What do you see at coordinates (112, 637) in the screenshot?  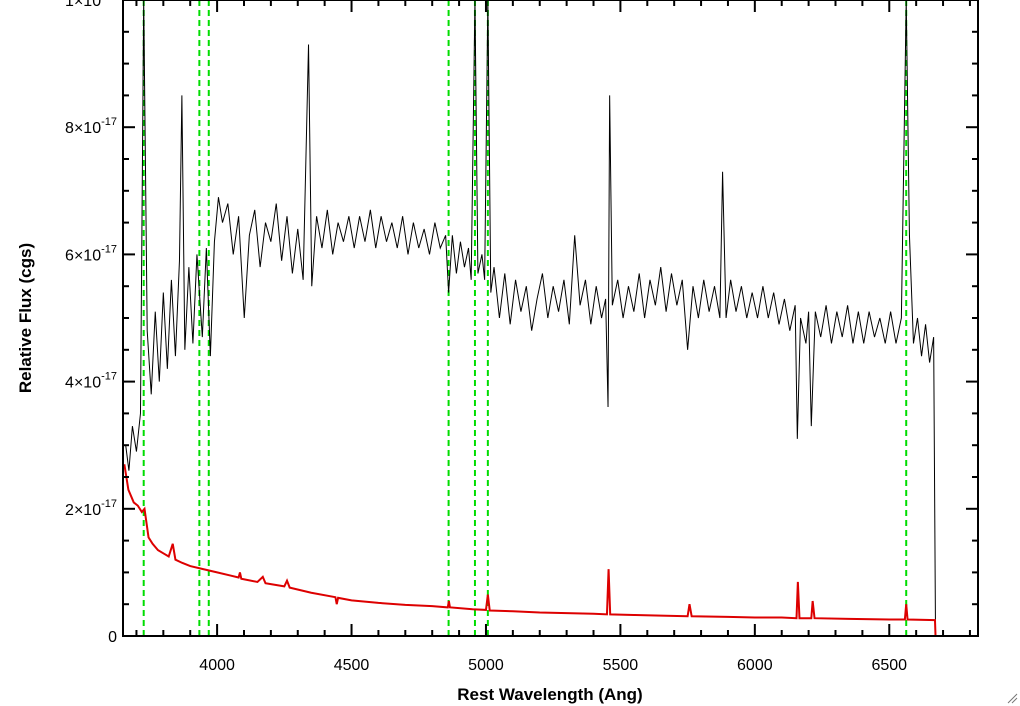 I see `y-tick-label: 0` at bounding box center [112, 637].